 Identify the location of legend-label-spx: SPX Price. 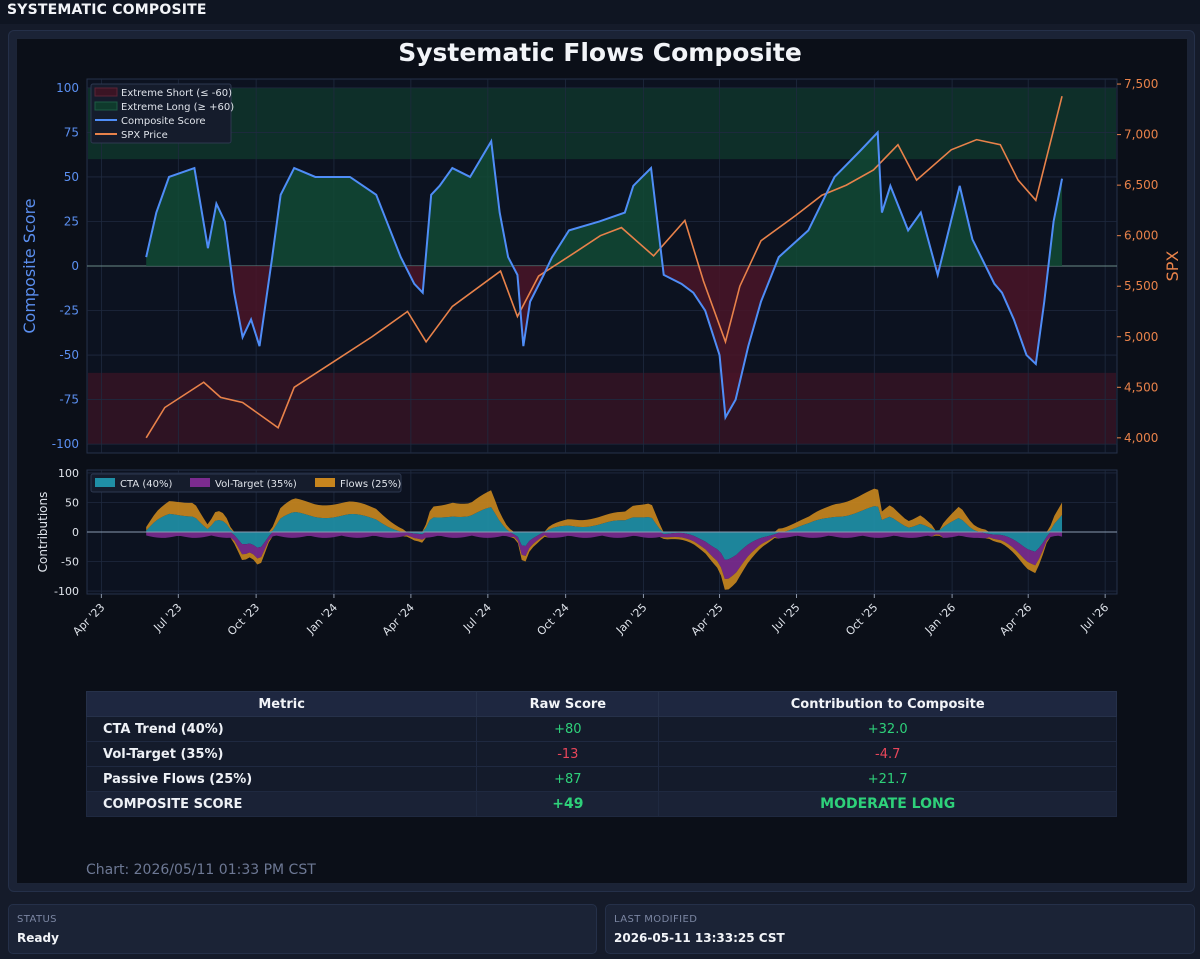
(144, 135).